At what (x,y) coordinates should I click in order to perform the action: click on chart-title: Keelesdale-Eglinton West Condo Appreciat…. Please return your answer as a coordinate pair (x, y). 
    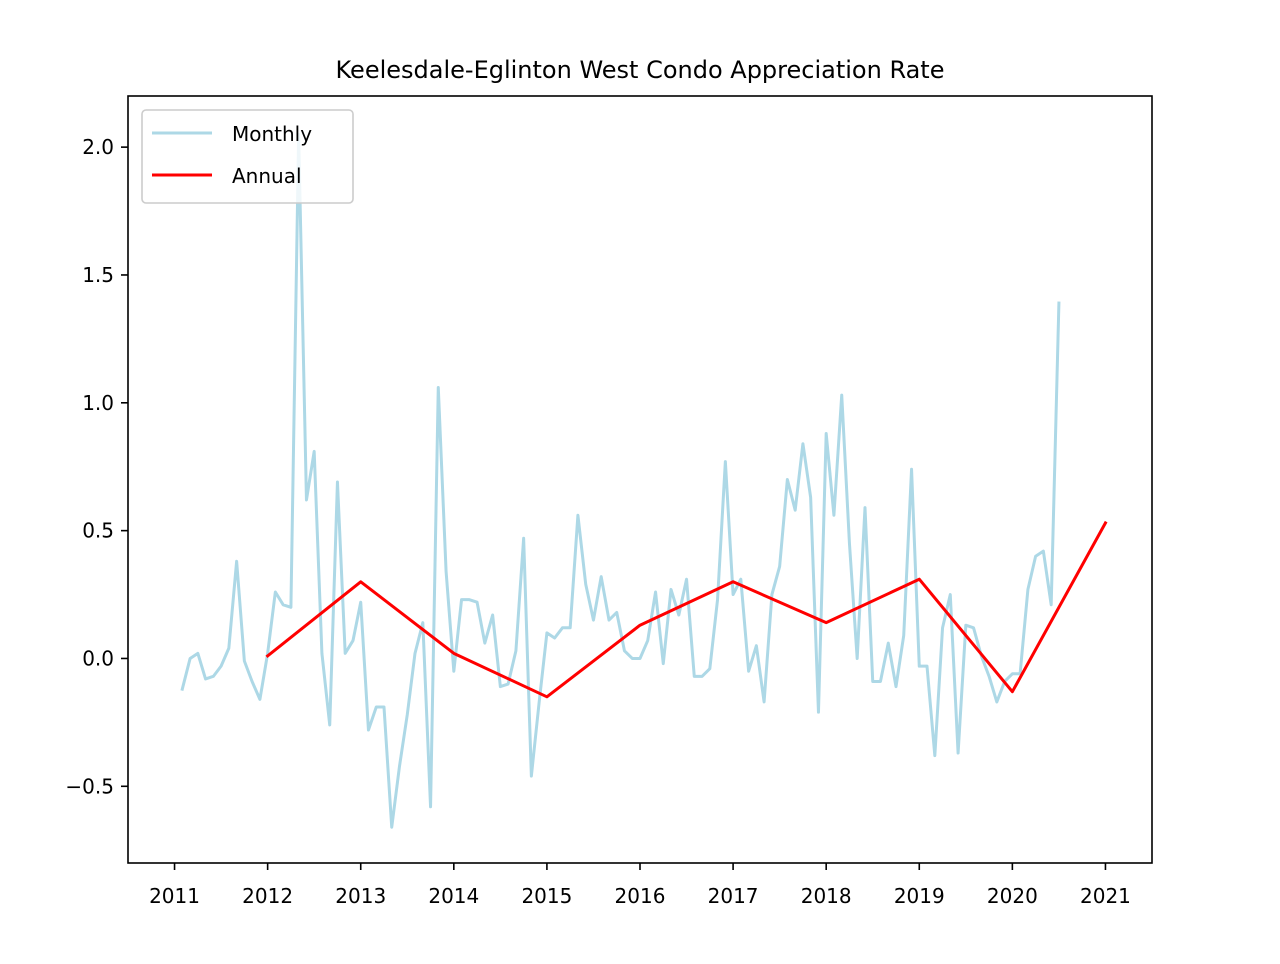
    Looking at the image, I should click on (640, 70).